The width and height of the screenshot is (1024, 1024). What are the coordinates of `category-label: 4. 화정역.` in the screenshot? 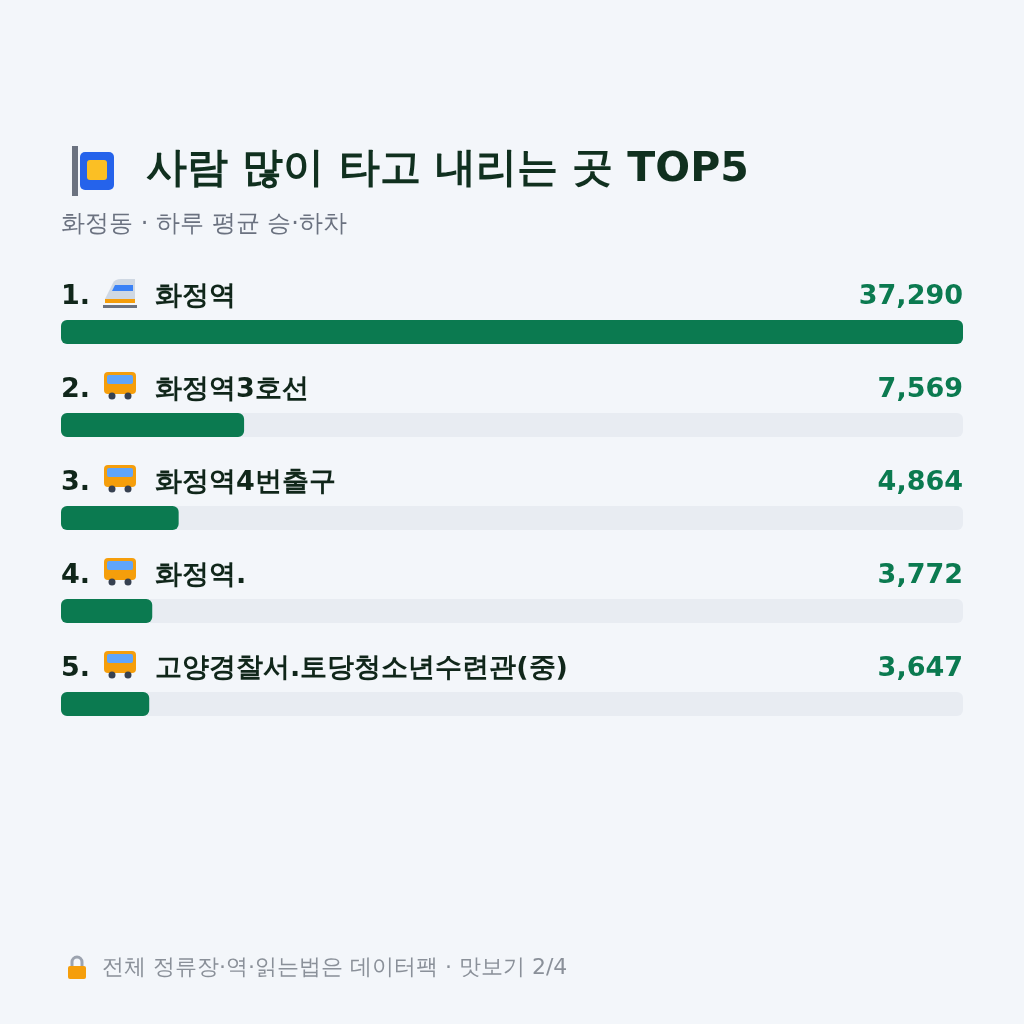 It's located at (154, 573).